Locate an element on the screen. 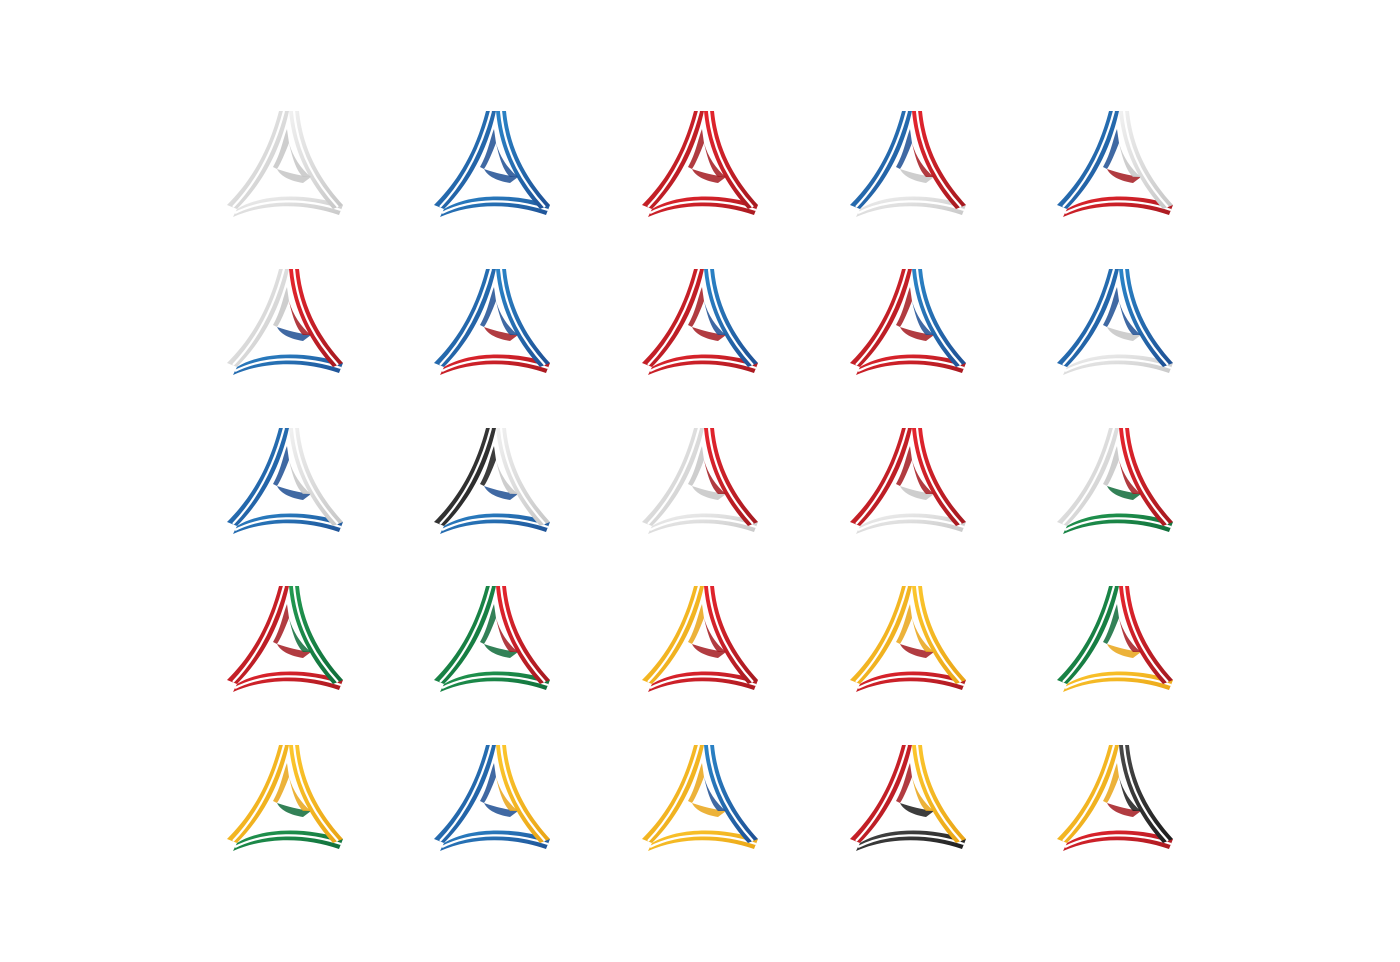 Image resolution: width=1400 pixels, height=962 pixels. emblem-black-silver-blue-icon is located at coordinates (492, 480).